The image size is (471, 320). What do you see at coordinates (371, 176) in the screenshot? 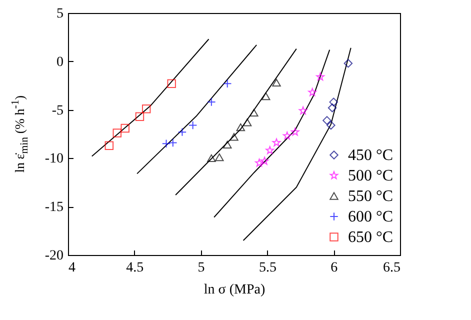
I see `legend-label: 500 °C` at bounding box center [371, 176].